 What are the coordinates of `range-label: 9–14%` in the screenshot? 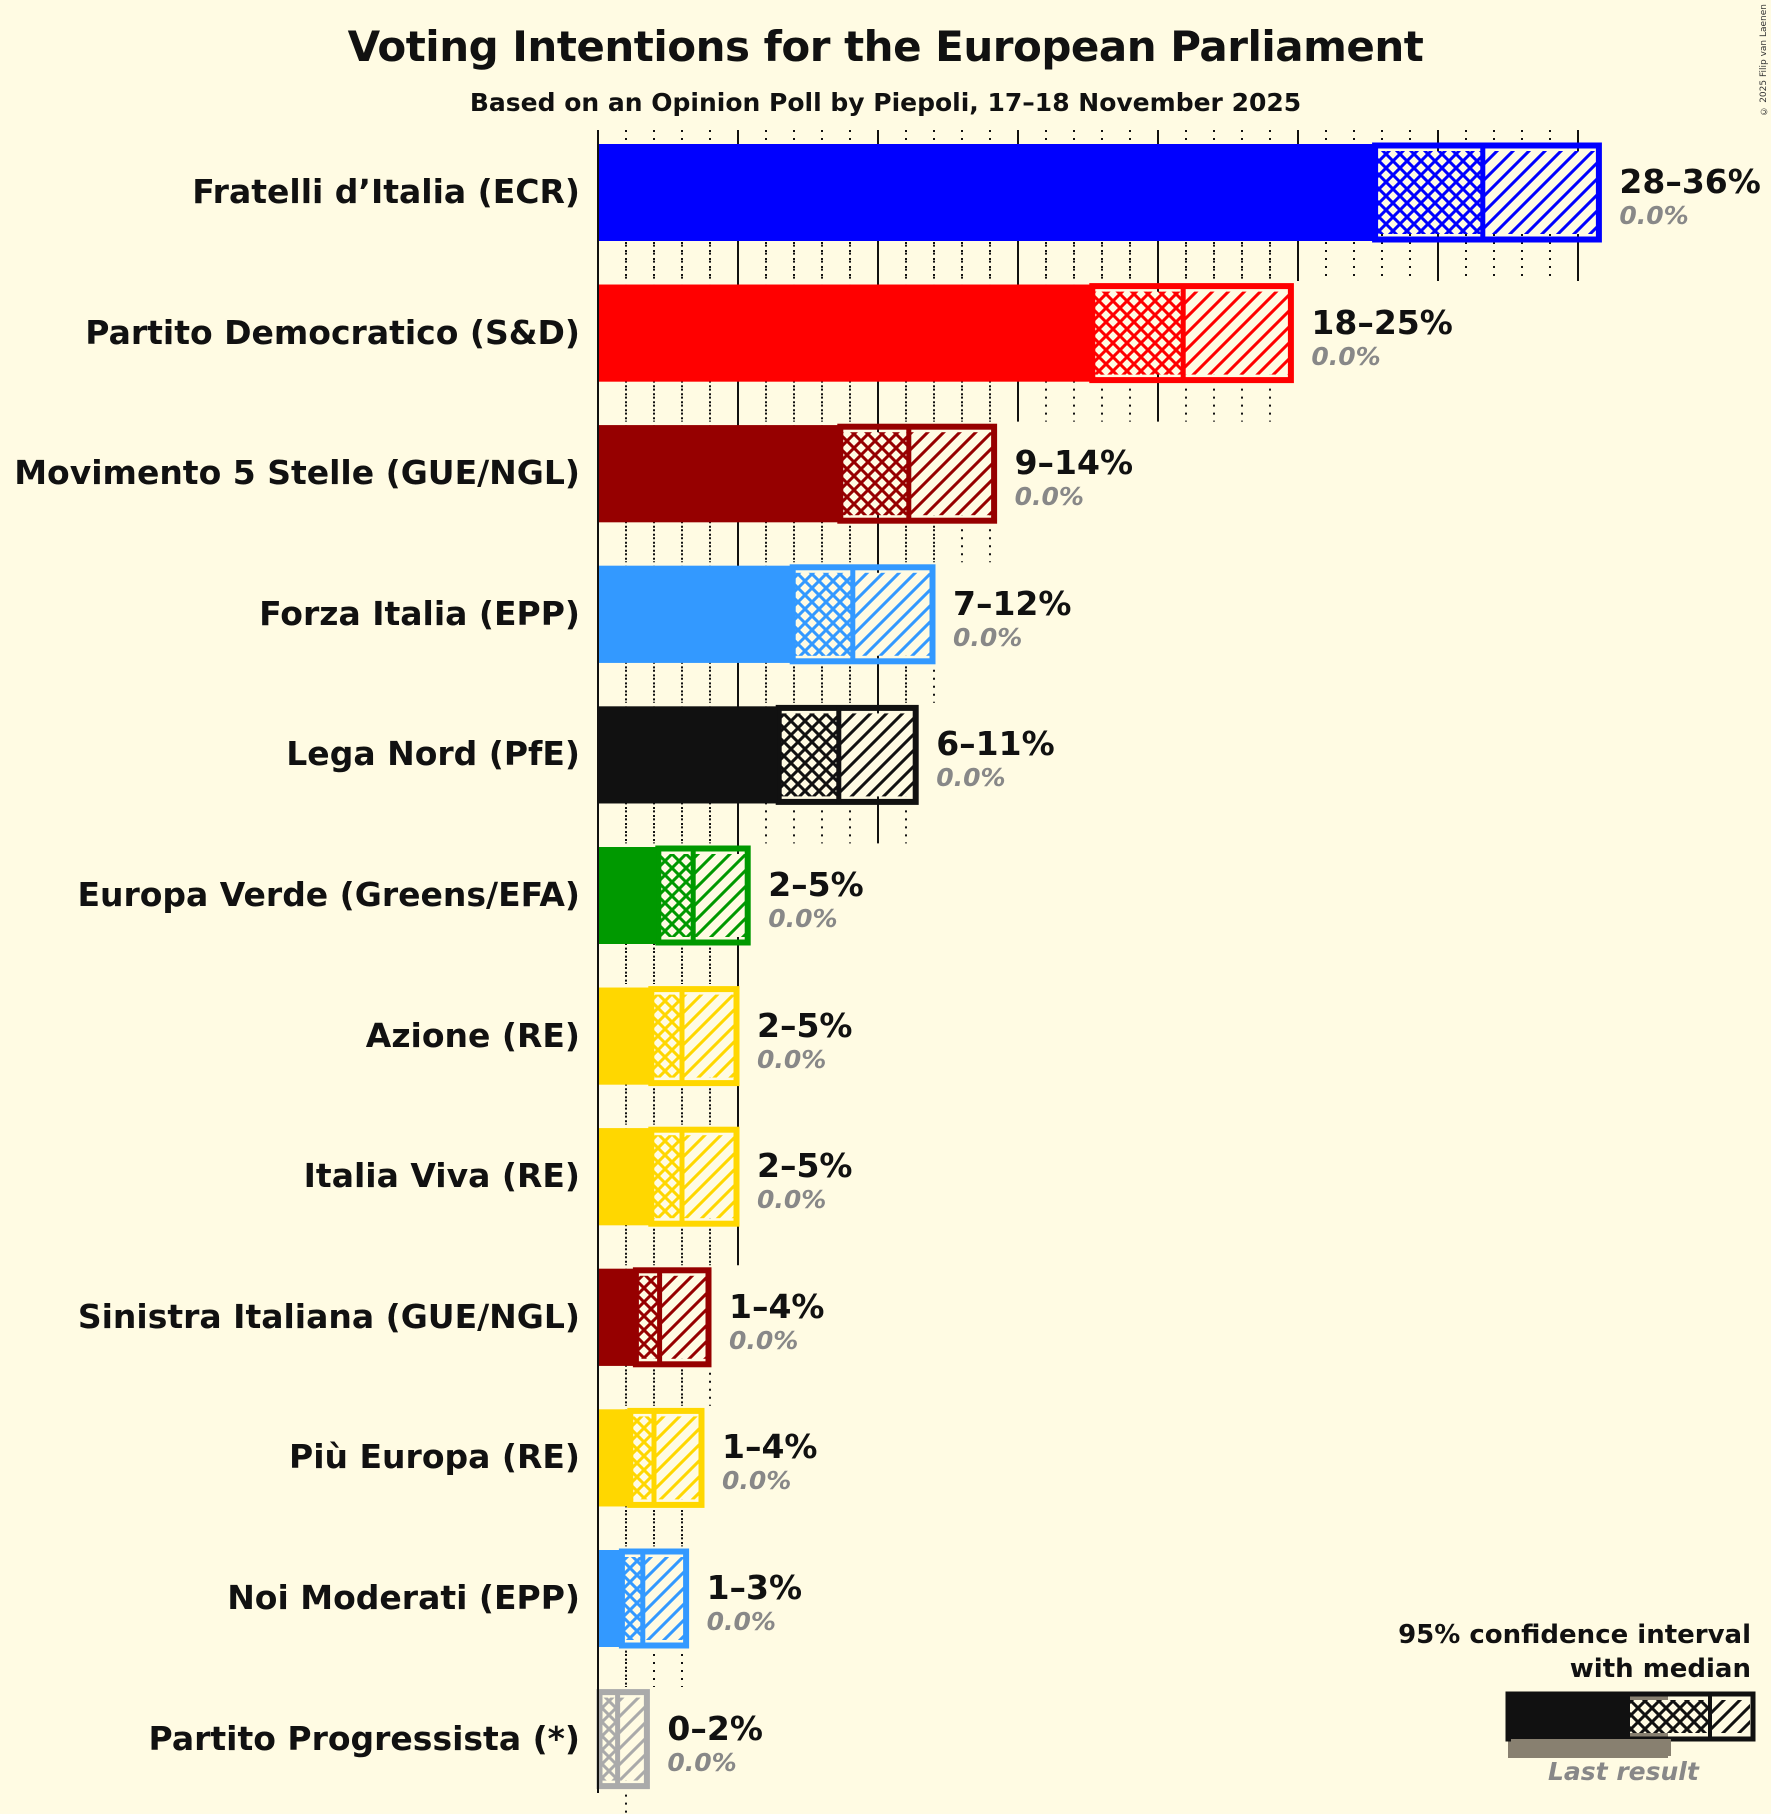 It's located at (1074, 463).